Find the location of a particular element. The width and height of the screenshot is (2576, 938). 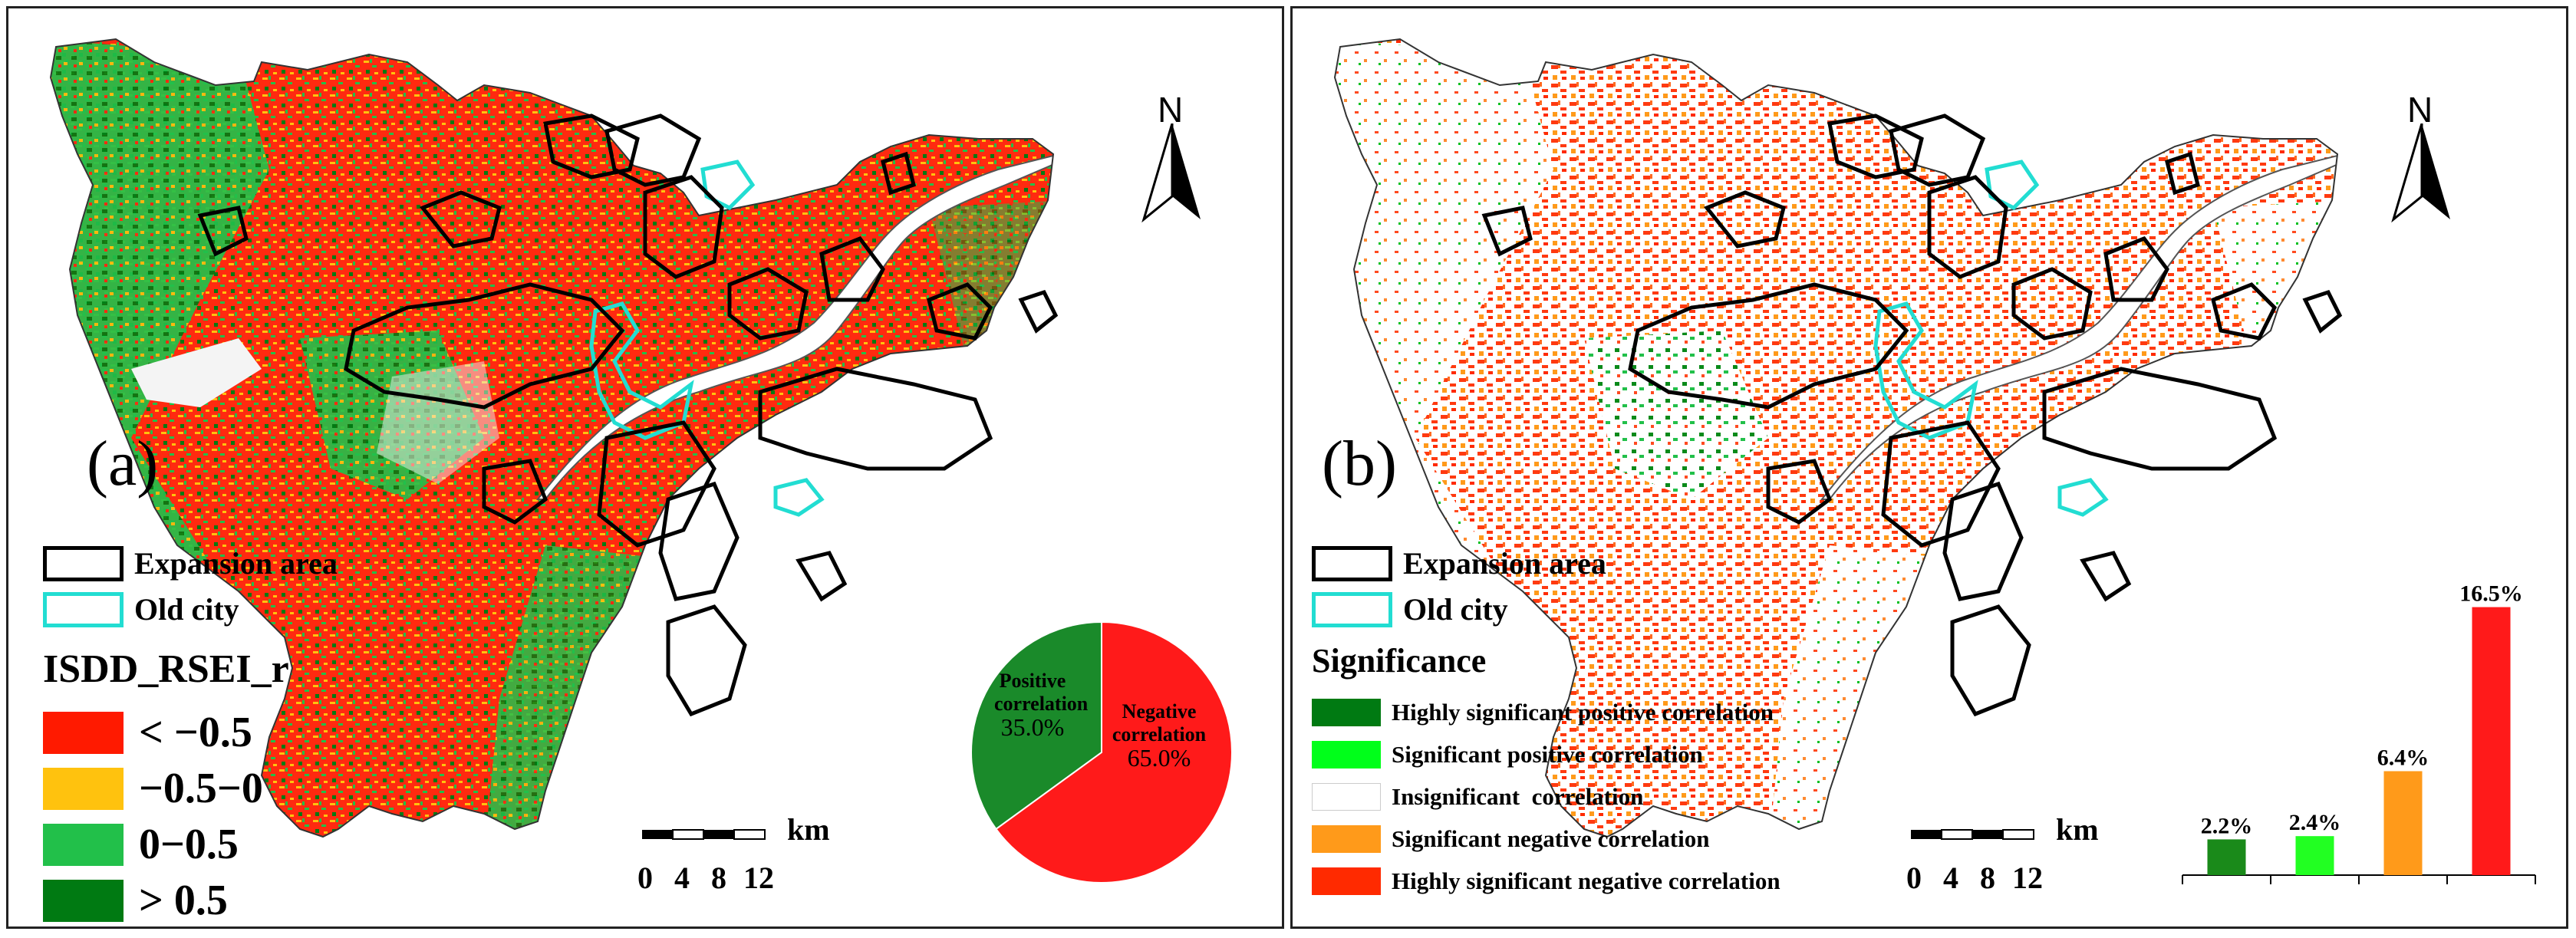

pie-negative-label-2: correlation is located at coordinates (1159, 734).